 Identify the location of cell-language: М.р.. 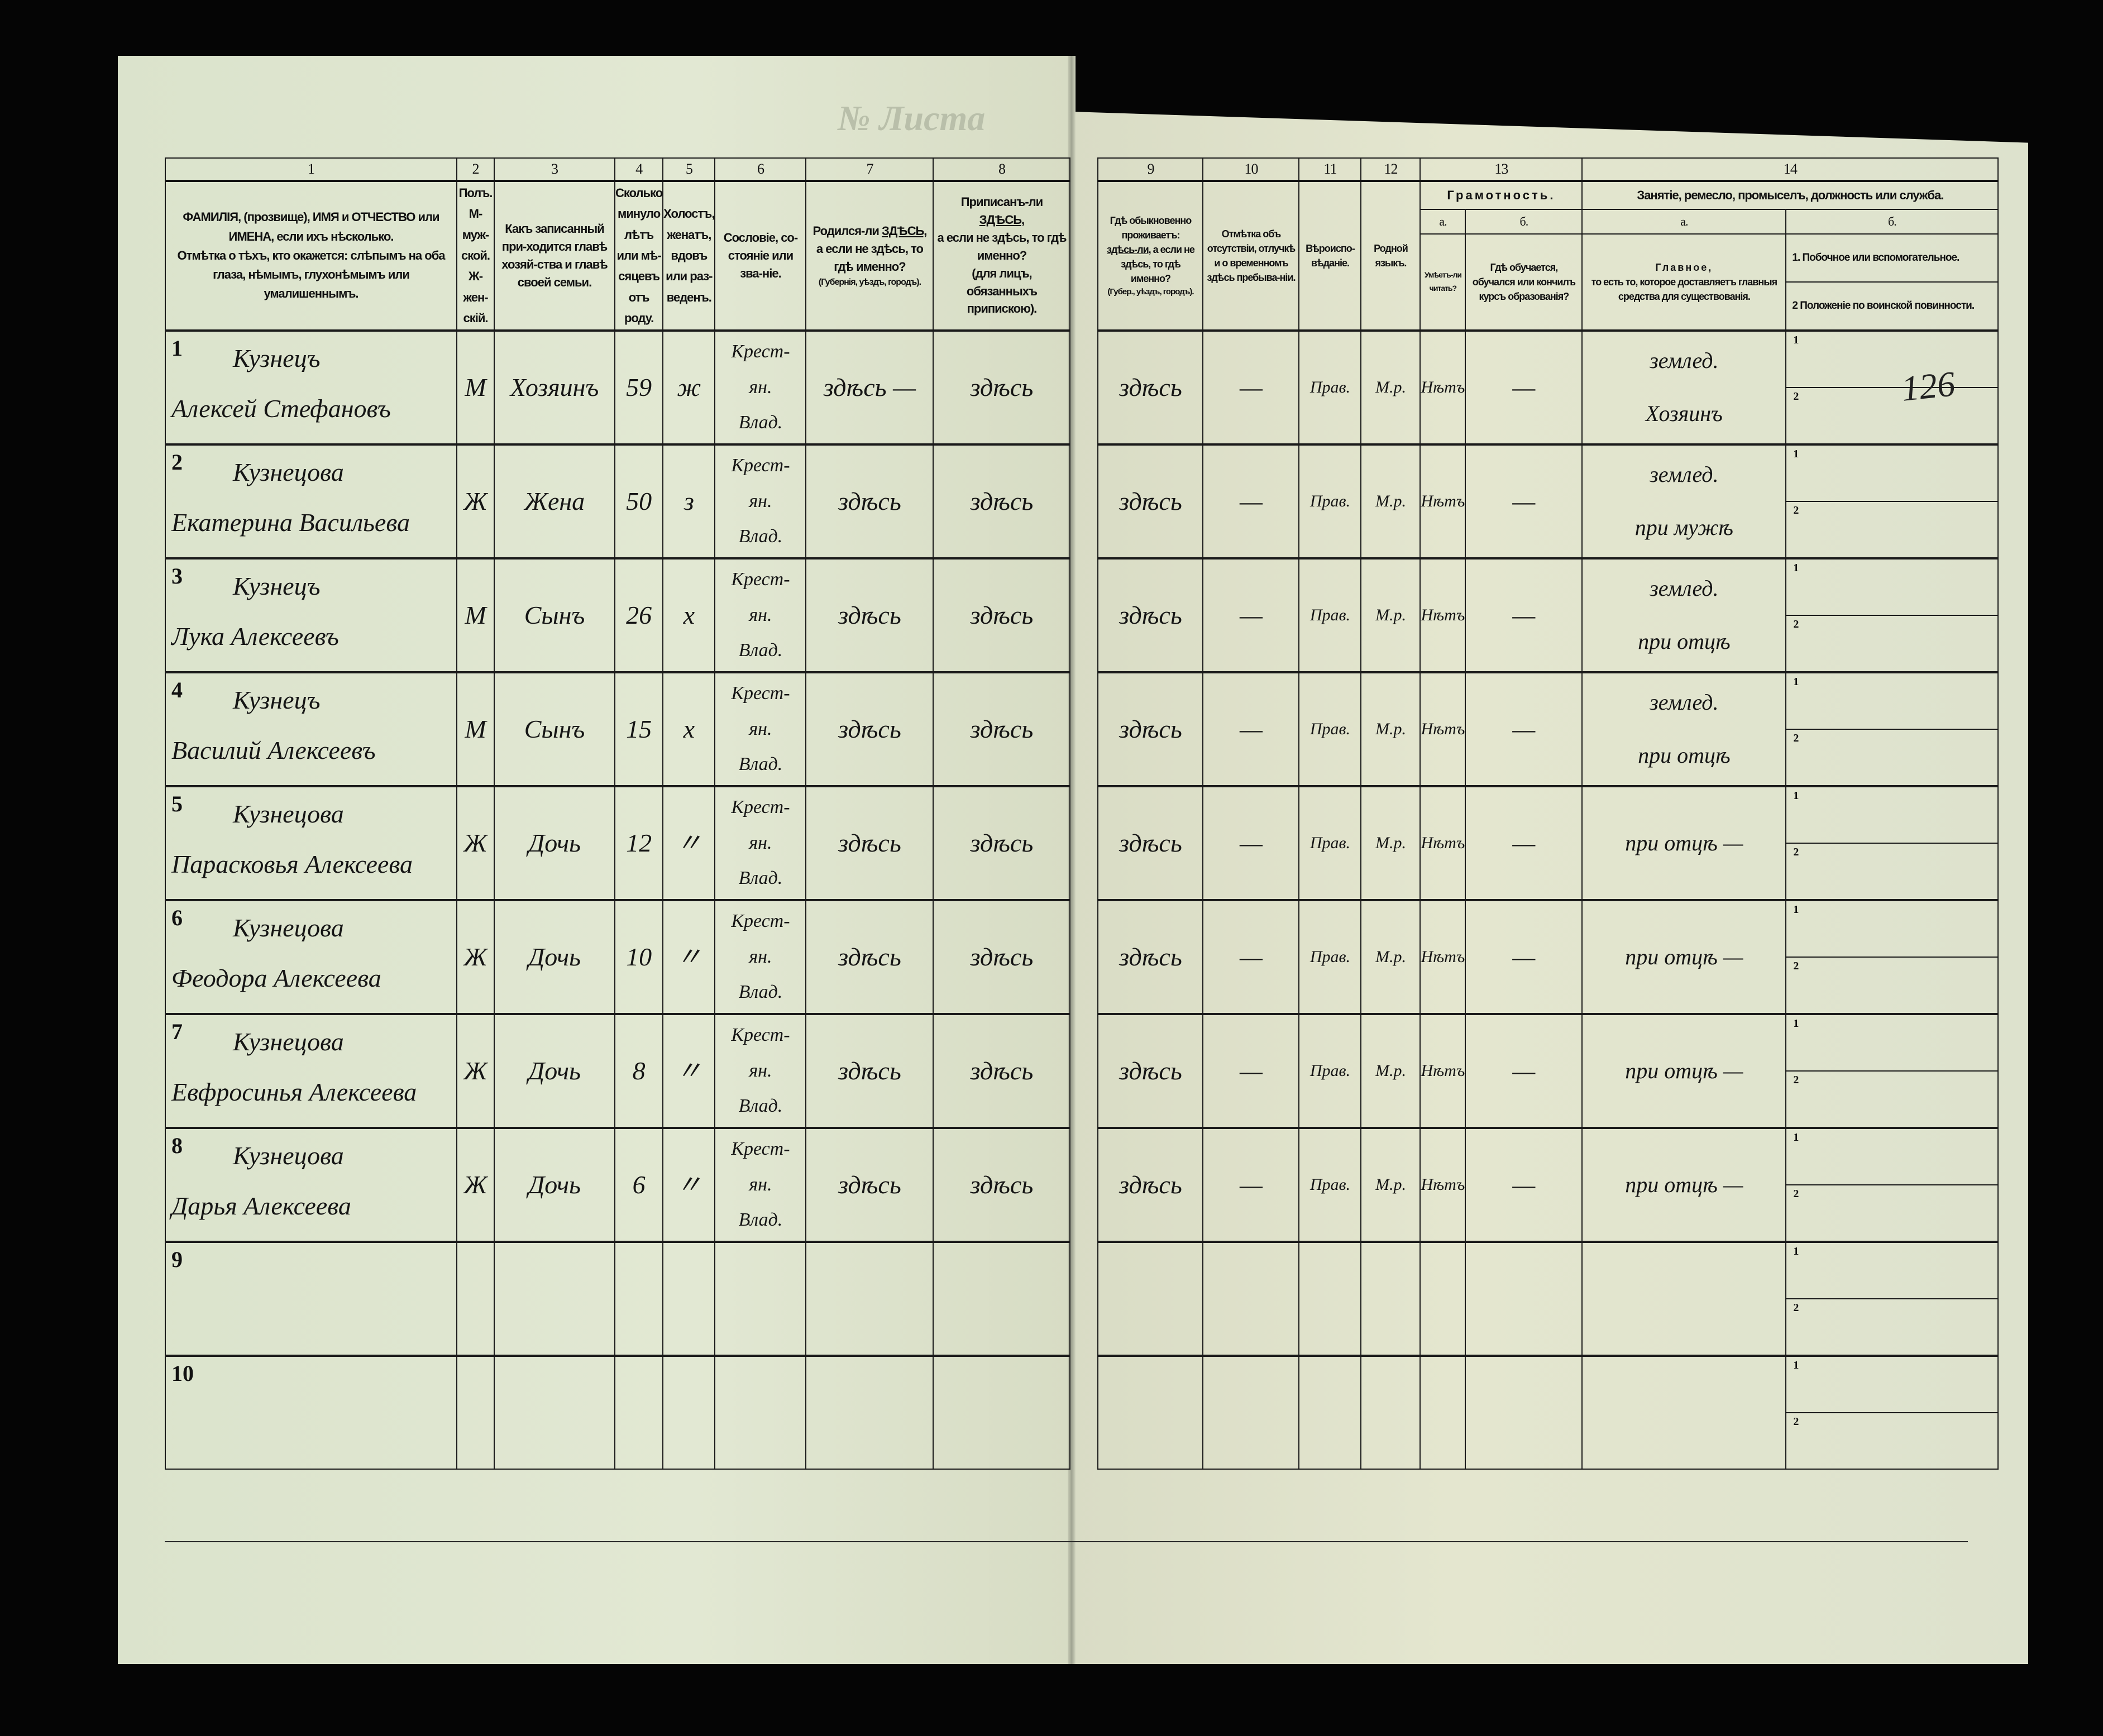
(1390, 843).